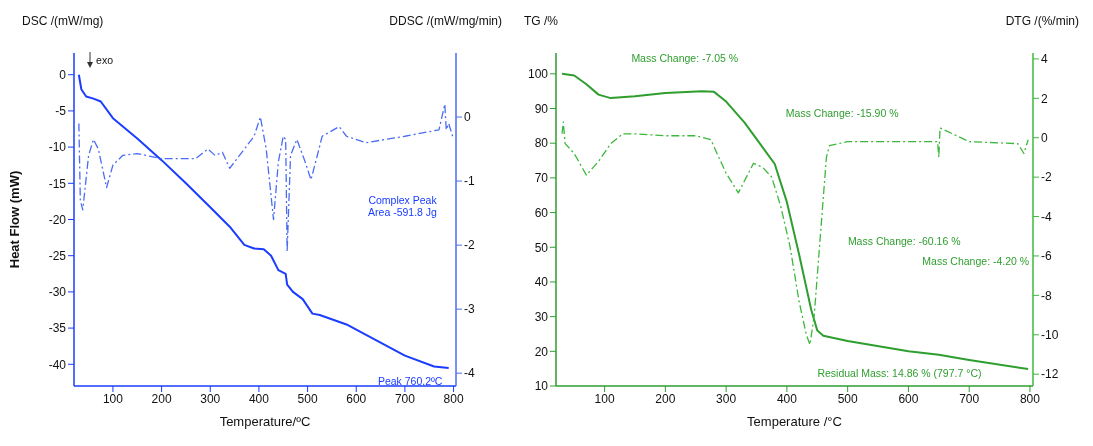  Describe the element at coordinates (57, 219) in the screenshot. I see `y-tick-label: -20` at that location.